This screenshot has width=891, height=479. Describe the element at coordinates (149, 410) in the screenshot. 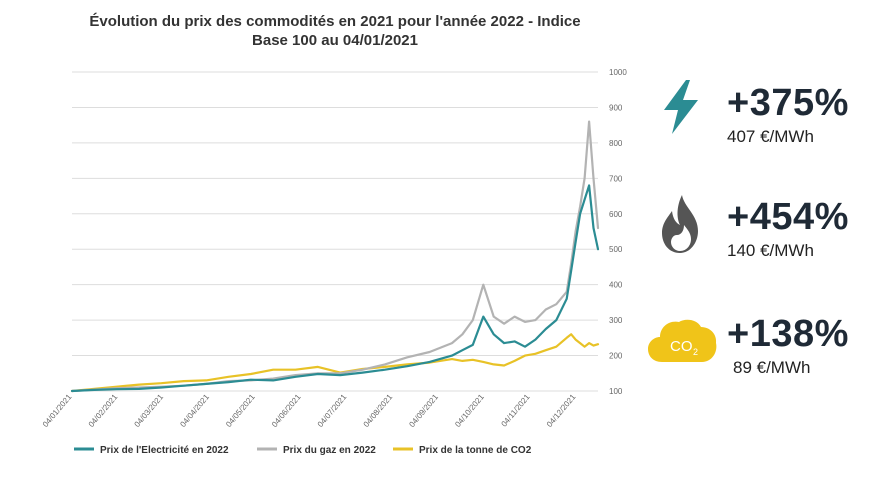

I see `x-tick-label: 04/03/2021` at that location.